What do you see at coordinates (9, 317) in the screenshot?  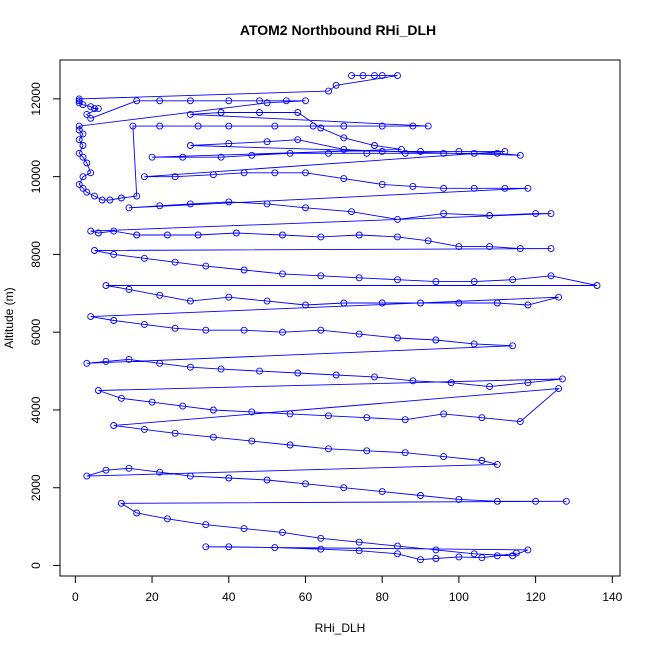 I see `y-axis-label: Altitude (m)` at bounding box center [9, 317].